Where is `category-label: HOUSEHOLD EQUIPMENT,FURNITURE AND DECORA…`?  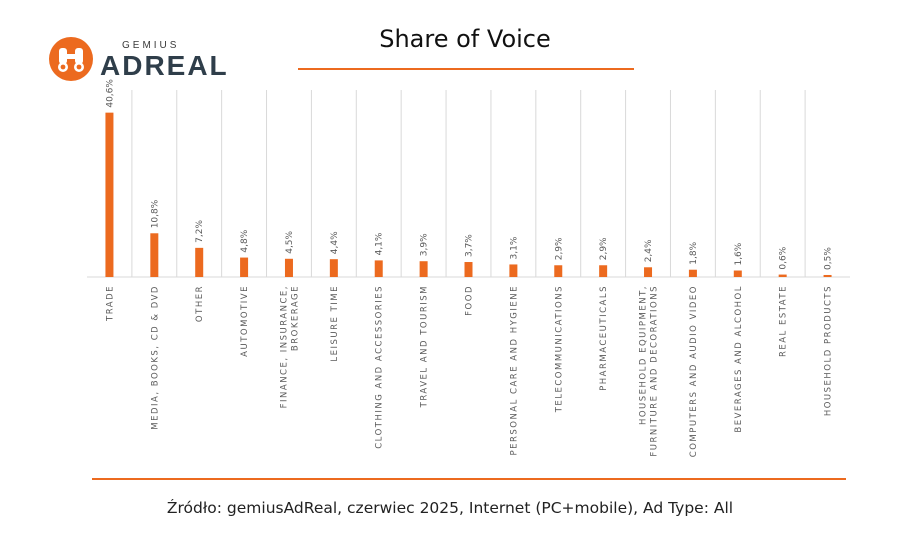 category-label: HOUSEHOLD EQUIPMENT,FURNITURE AND DECORA… is located at coordinates (649, 371).